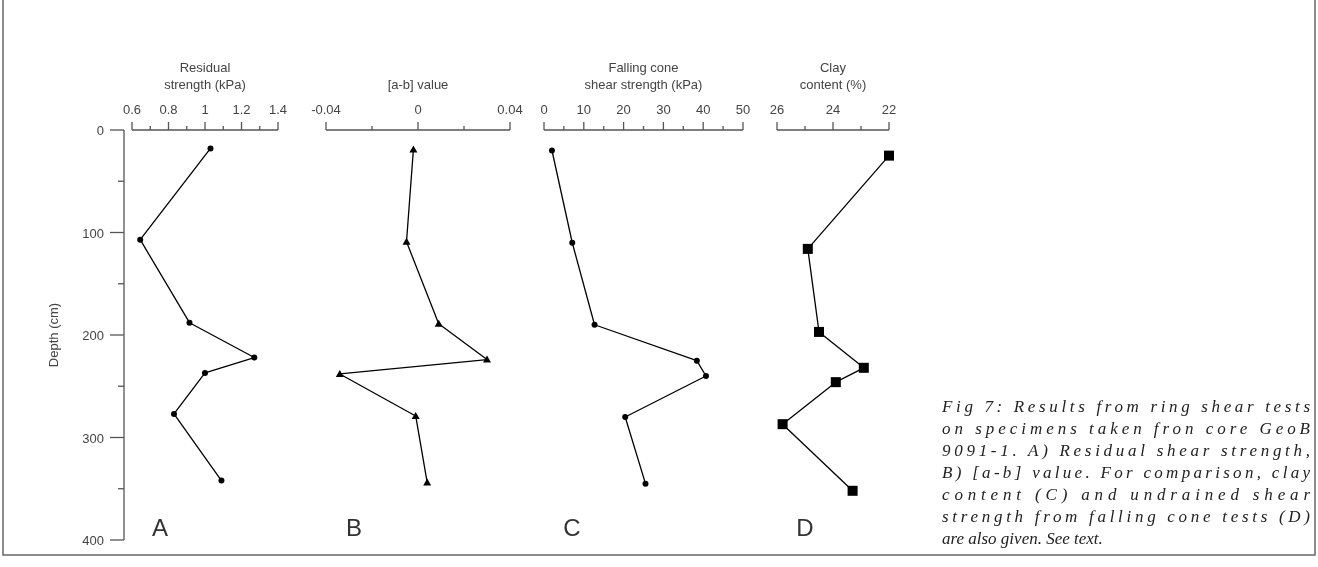  I want to click on x-tick-label: 22, so click(889, 109).